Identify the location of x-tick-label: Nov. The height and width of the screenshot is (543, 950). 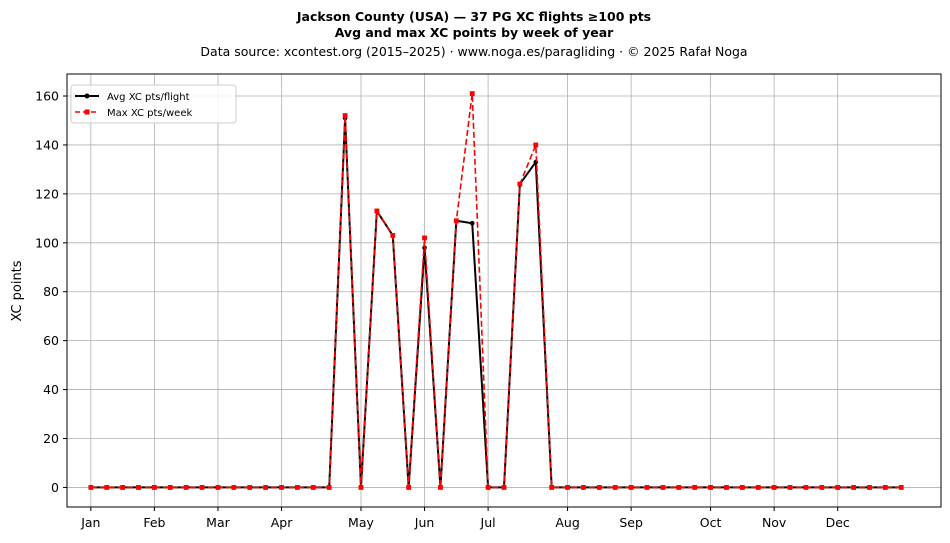
(774, 522).